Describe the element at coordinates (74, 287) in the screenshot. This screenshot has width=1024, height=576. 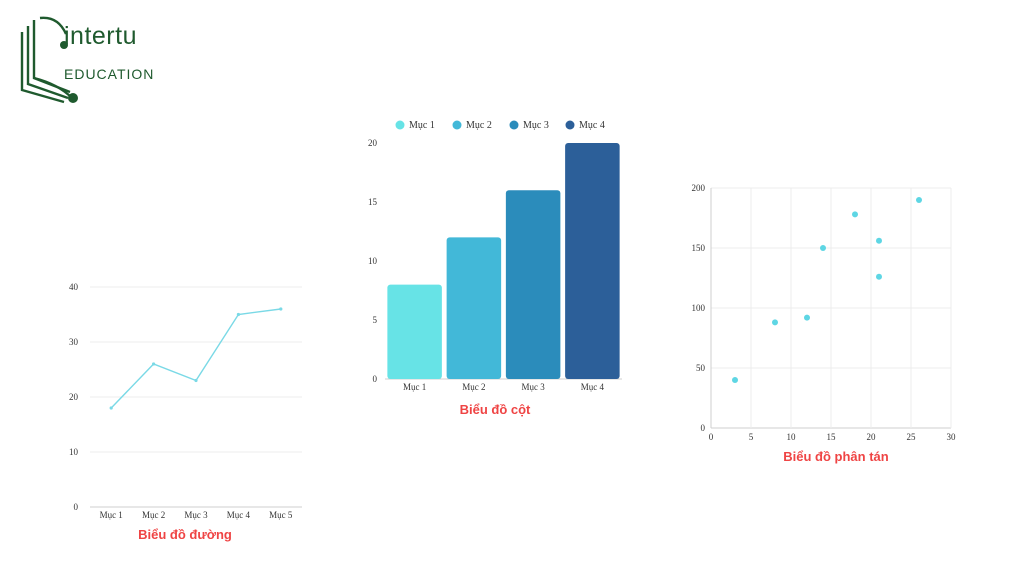
I see `line-y-tick-label: 40` at that location.